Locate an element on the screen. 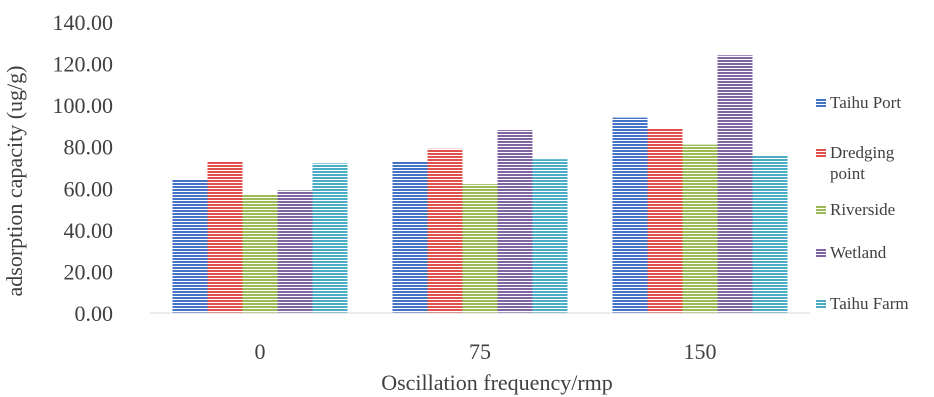 This screenshot has width=934, height=397. legend-label: Dredging point is located at coordinates (862, 163).